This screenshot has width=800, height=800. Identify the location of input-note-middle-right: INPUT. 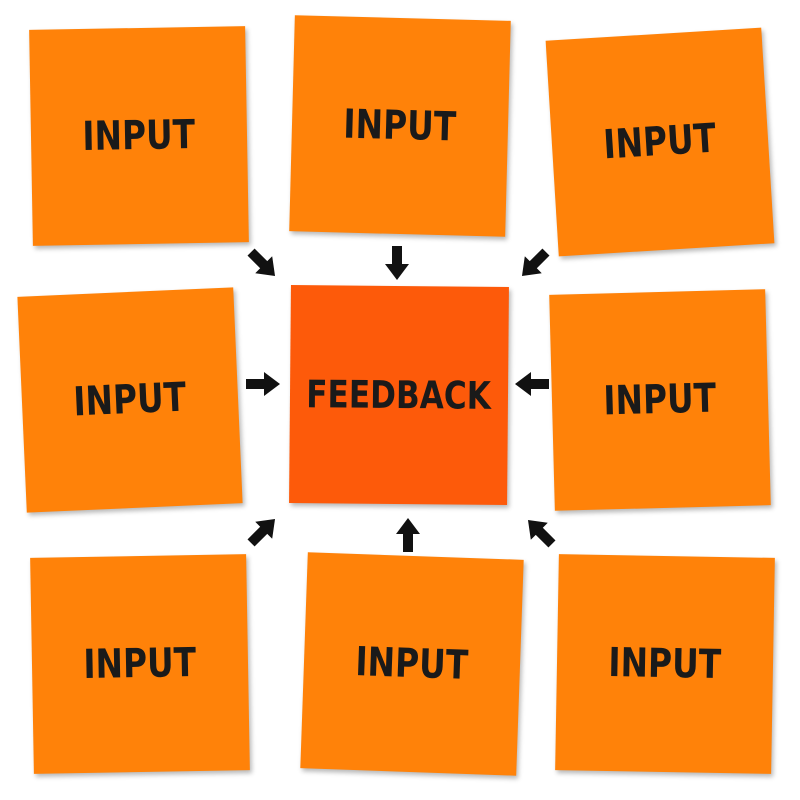
(660, 400).